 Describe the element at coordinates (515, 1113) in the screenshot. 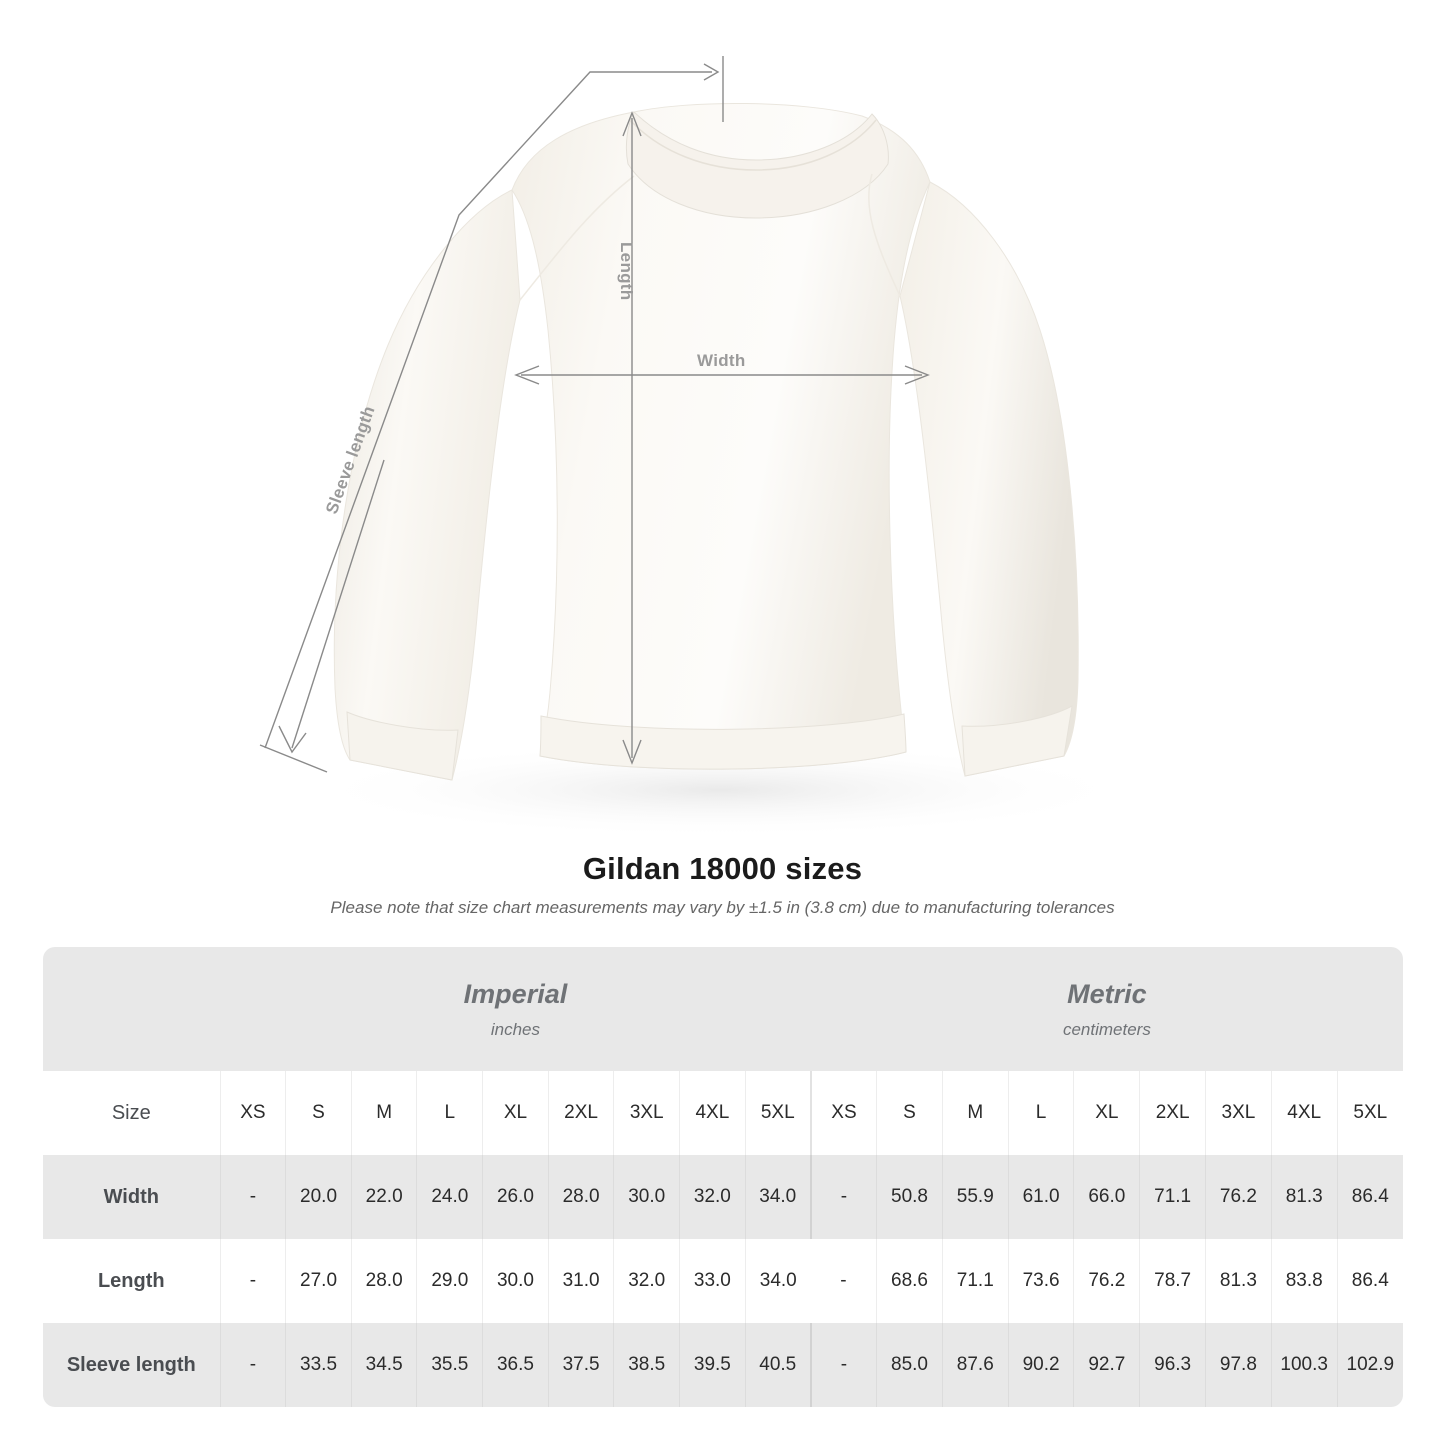

I see `col-header-imperial-xl: XL` at that location.